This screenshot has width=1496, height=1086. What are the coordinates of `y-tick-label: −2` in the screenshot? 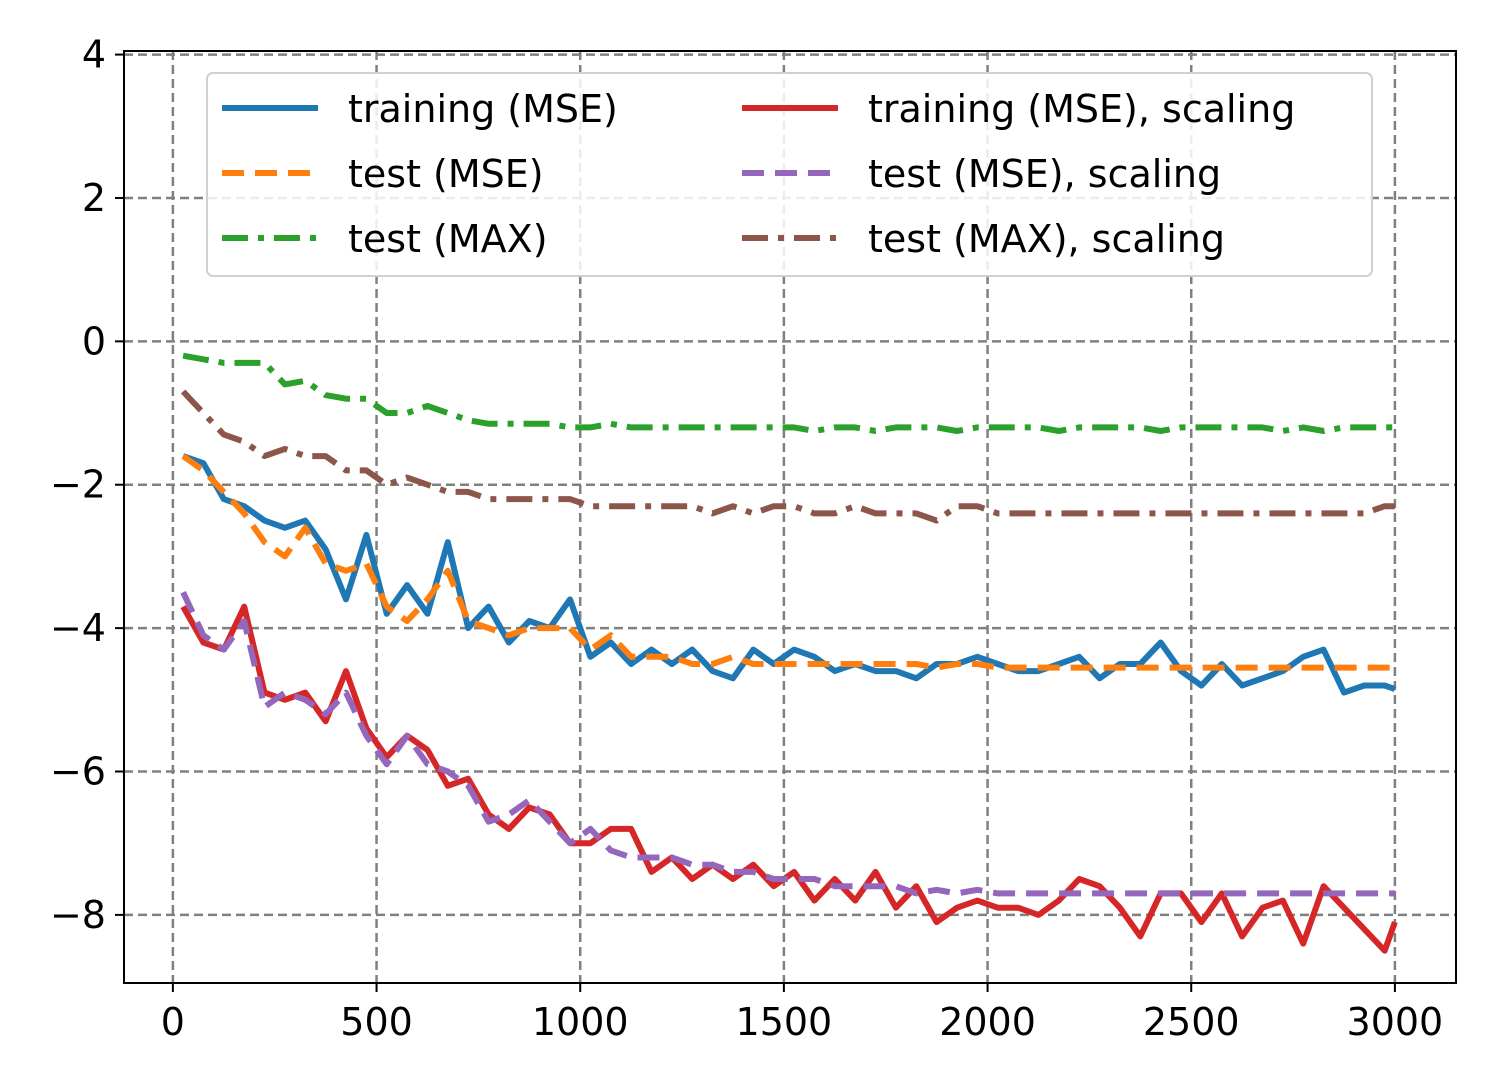 It's located at (78, 485).